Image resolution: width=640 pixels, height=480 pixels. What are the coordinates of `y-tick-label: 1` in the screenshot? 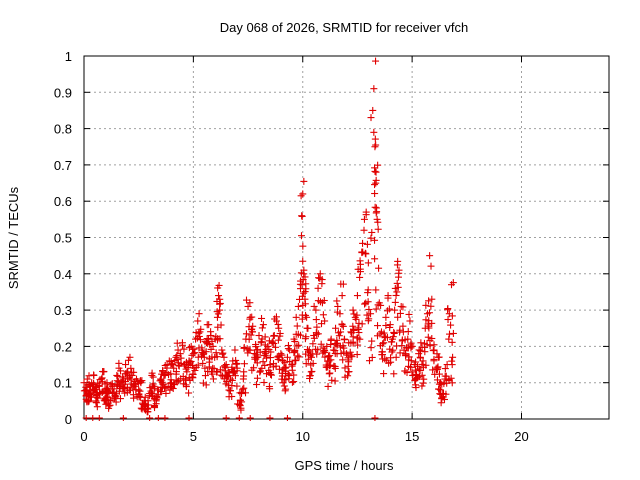 It's located at (68, 56).